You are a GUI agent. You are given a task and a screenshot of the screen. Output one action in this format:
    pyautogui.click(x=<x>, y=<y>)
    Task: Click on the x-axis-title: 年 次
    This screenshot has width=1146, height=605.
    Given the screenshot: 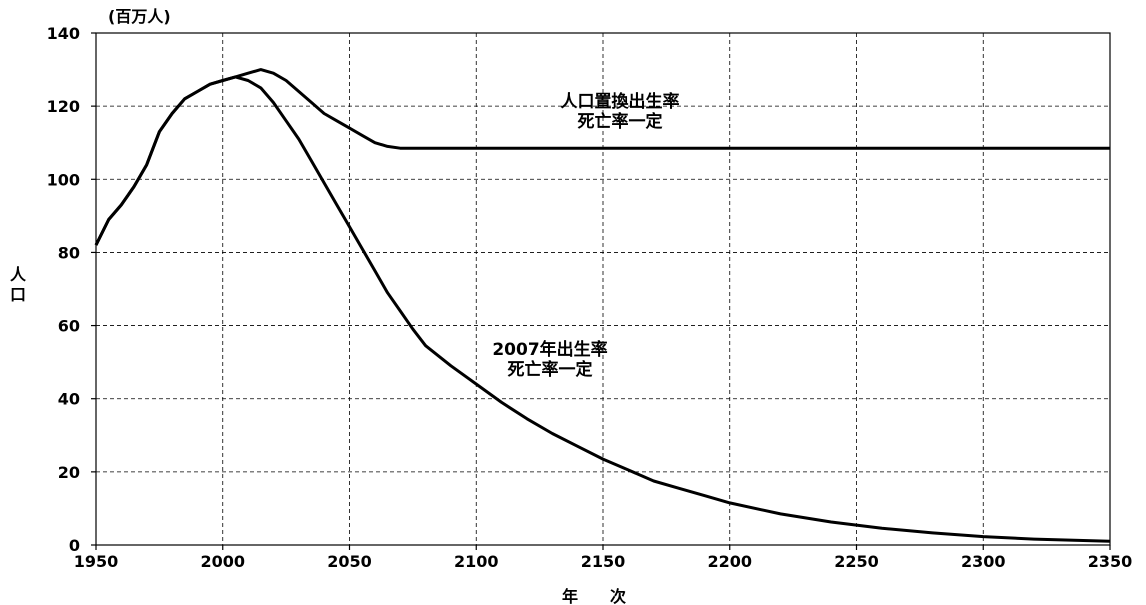 What is the action you would take?
    pyautogui.click(x=594, y=596)
    